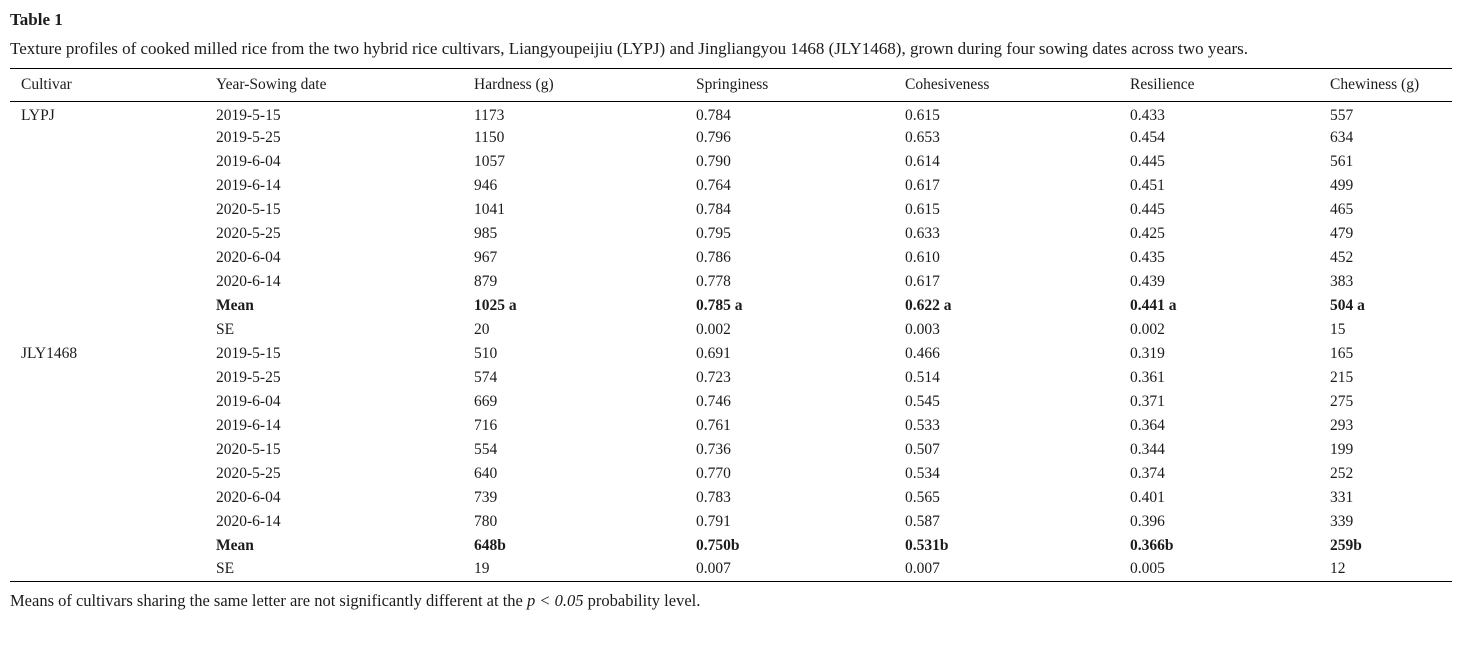 This screenshot has height=659, width=1462. I want to click on table-cell: 648b, so click(490, 545).